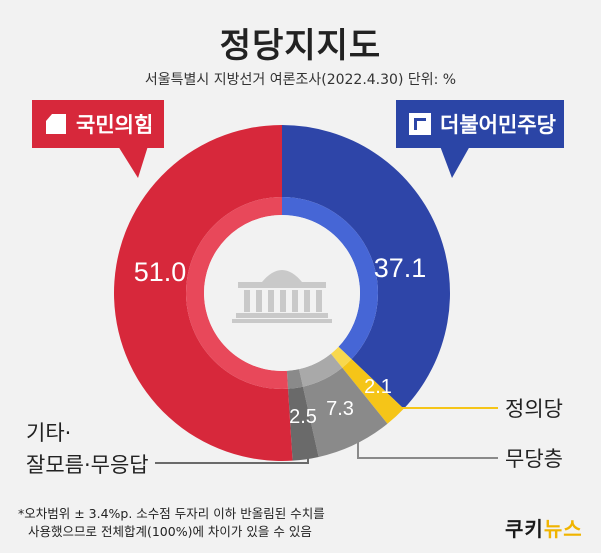 The height and width of the screenshot is (553, 601). What do you see at coordinates (378, 387) in the screenshot?
I see `slice-label-justice: 2.1` at bounding box center [378, 387].